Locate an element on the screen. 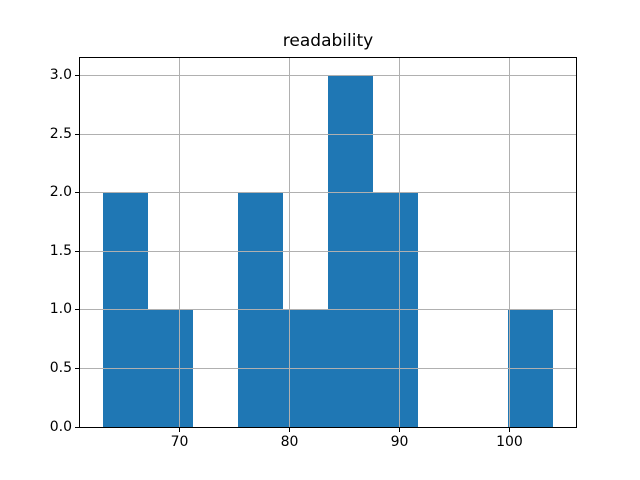  x-tick-label: 90 is located at coordinates (399, 442).